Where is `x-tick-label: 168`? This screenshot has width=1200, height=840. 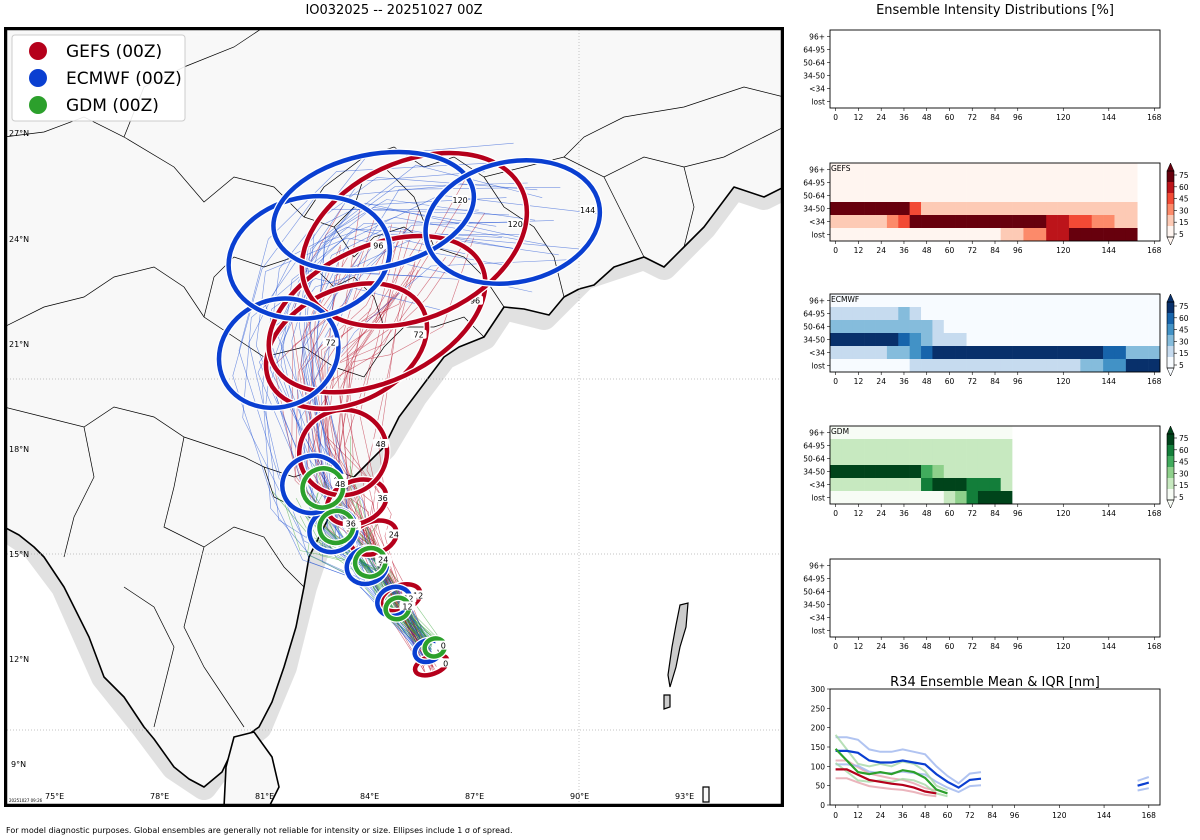
x-tick-label: 168 is located at coordinates (1154, 381).